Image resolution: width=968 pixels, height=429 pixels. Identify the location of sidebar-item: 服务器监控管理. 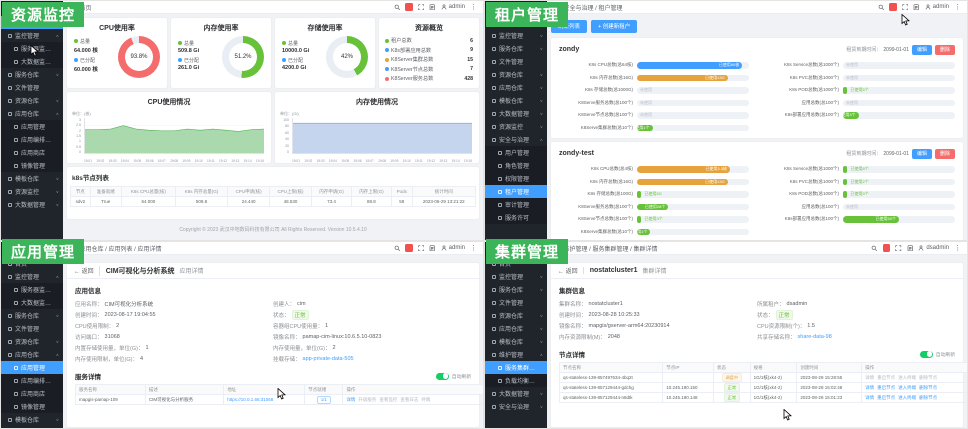
(32, 289).